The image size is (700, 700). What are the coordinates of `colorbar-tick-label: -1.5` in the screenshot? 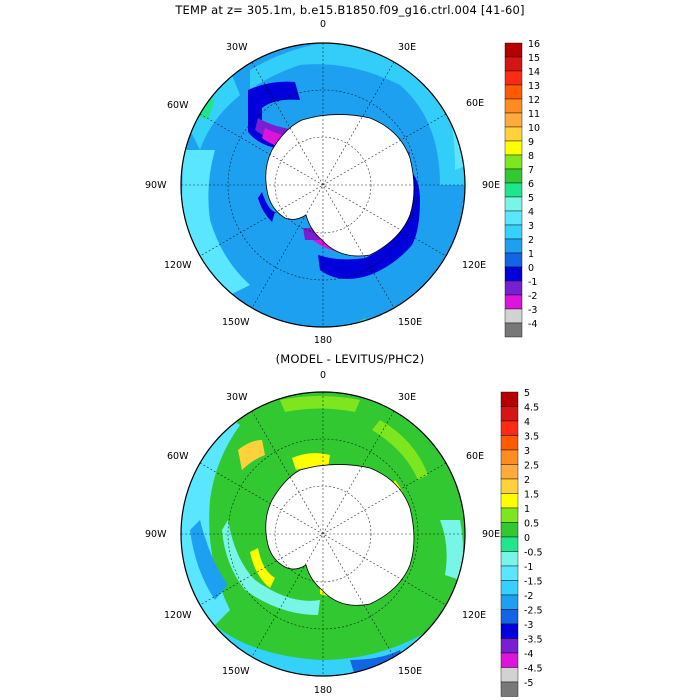 It's located at (533, 582).